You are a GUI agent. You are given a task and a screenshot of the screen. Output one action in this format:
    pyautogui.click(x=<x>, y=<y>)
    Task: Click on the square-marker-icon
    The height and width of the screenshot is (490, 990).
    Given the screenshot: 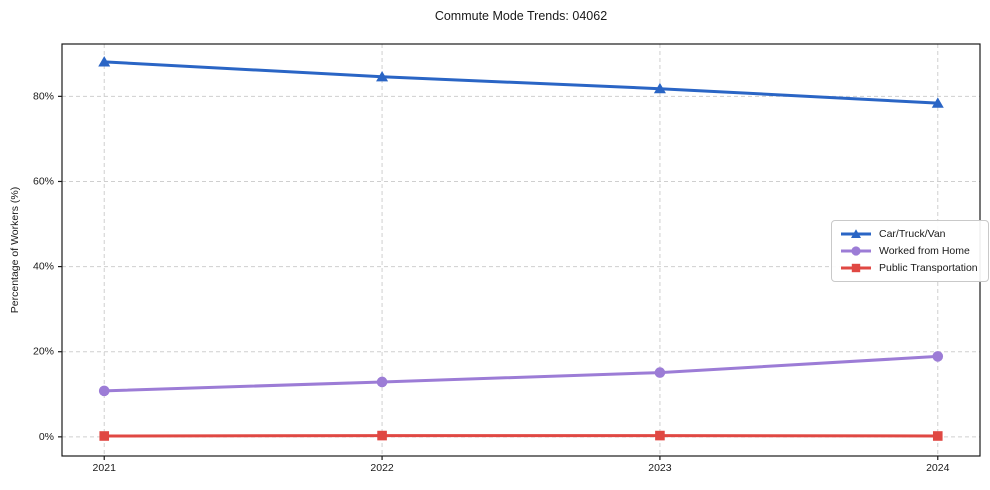 What is the action you would take?
    pyautogui.click(x=856, y=268)
    